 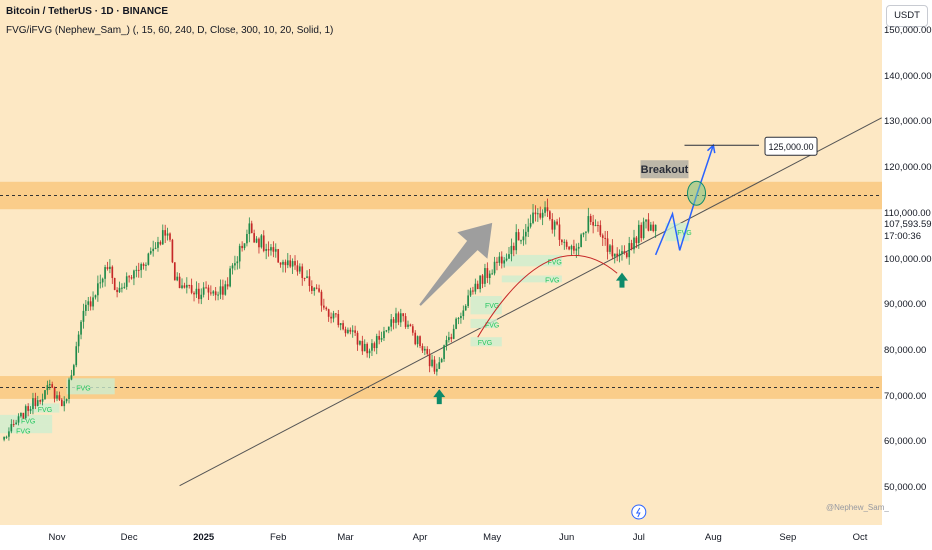 What do you see at coordinates (907, 213) in the screenshot?
I see `y-tick-label: 110,000.00` at bounding box center [907, 213].